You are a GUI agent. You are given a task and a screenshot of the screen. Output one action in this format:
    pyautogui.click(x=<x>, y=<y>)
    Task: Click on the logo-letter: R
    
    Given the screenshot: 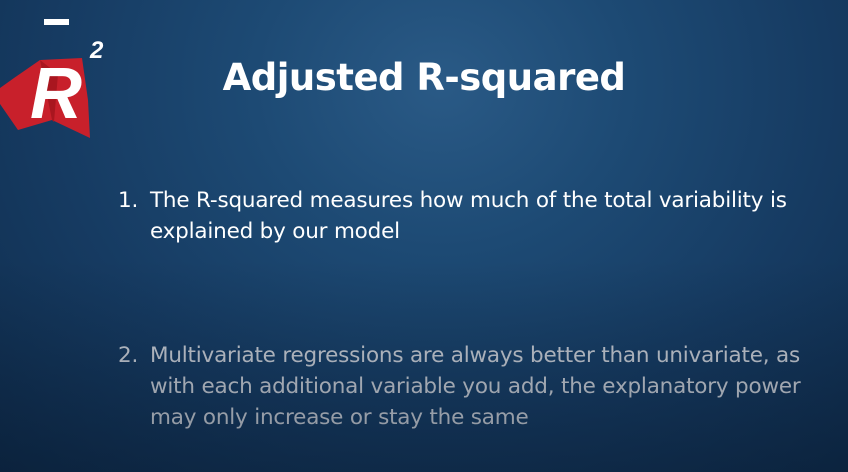 What is the action you would take?
    pyautogui.click(x=56, y=94)
    